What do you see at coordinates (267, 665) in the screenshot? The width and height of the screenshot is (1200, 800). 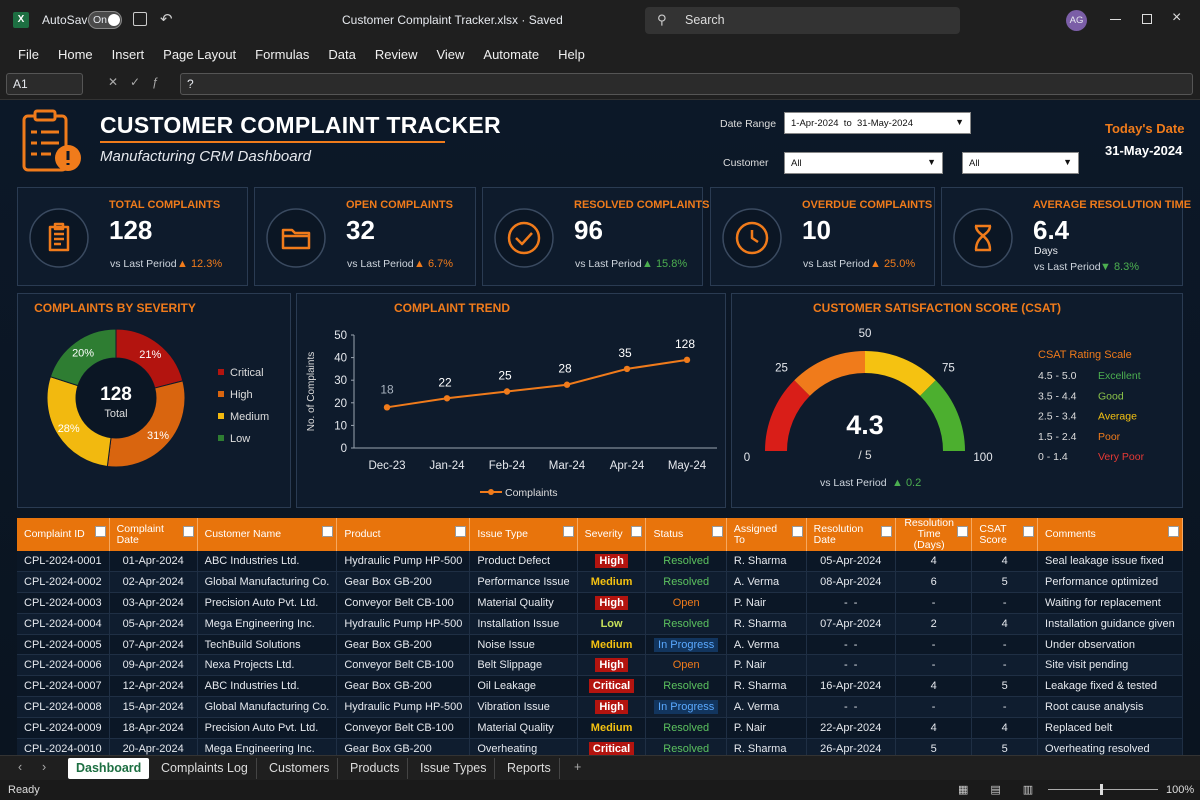 I see `table-cell: Nexa Projects Ltd.` at bounding box center [267, 665].